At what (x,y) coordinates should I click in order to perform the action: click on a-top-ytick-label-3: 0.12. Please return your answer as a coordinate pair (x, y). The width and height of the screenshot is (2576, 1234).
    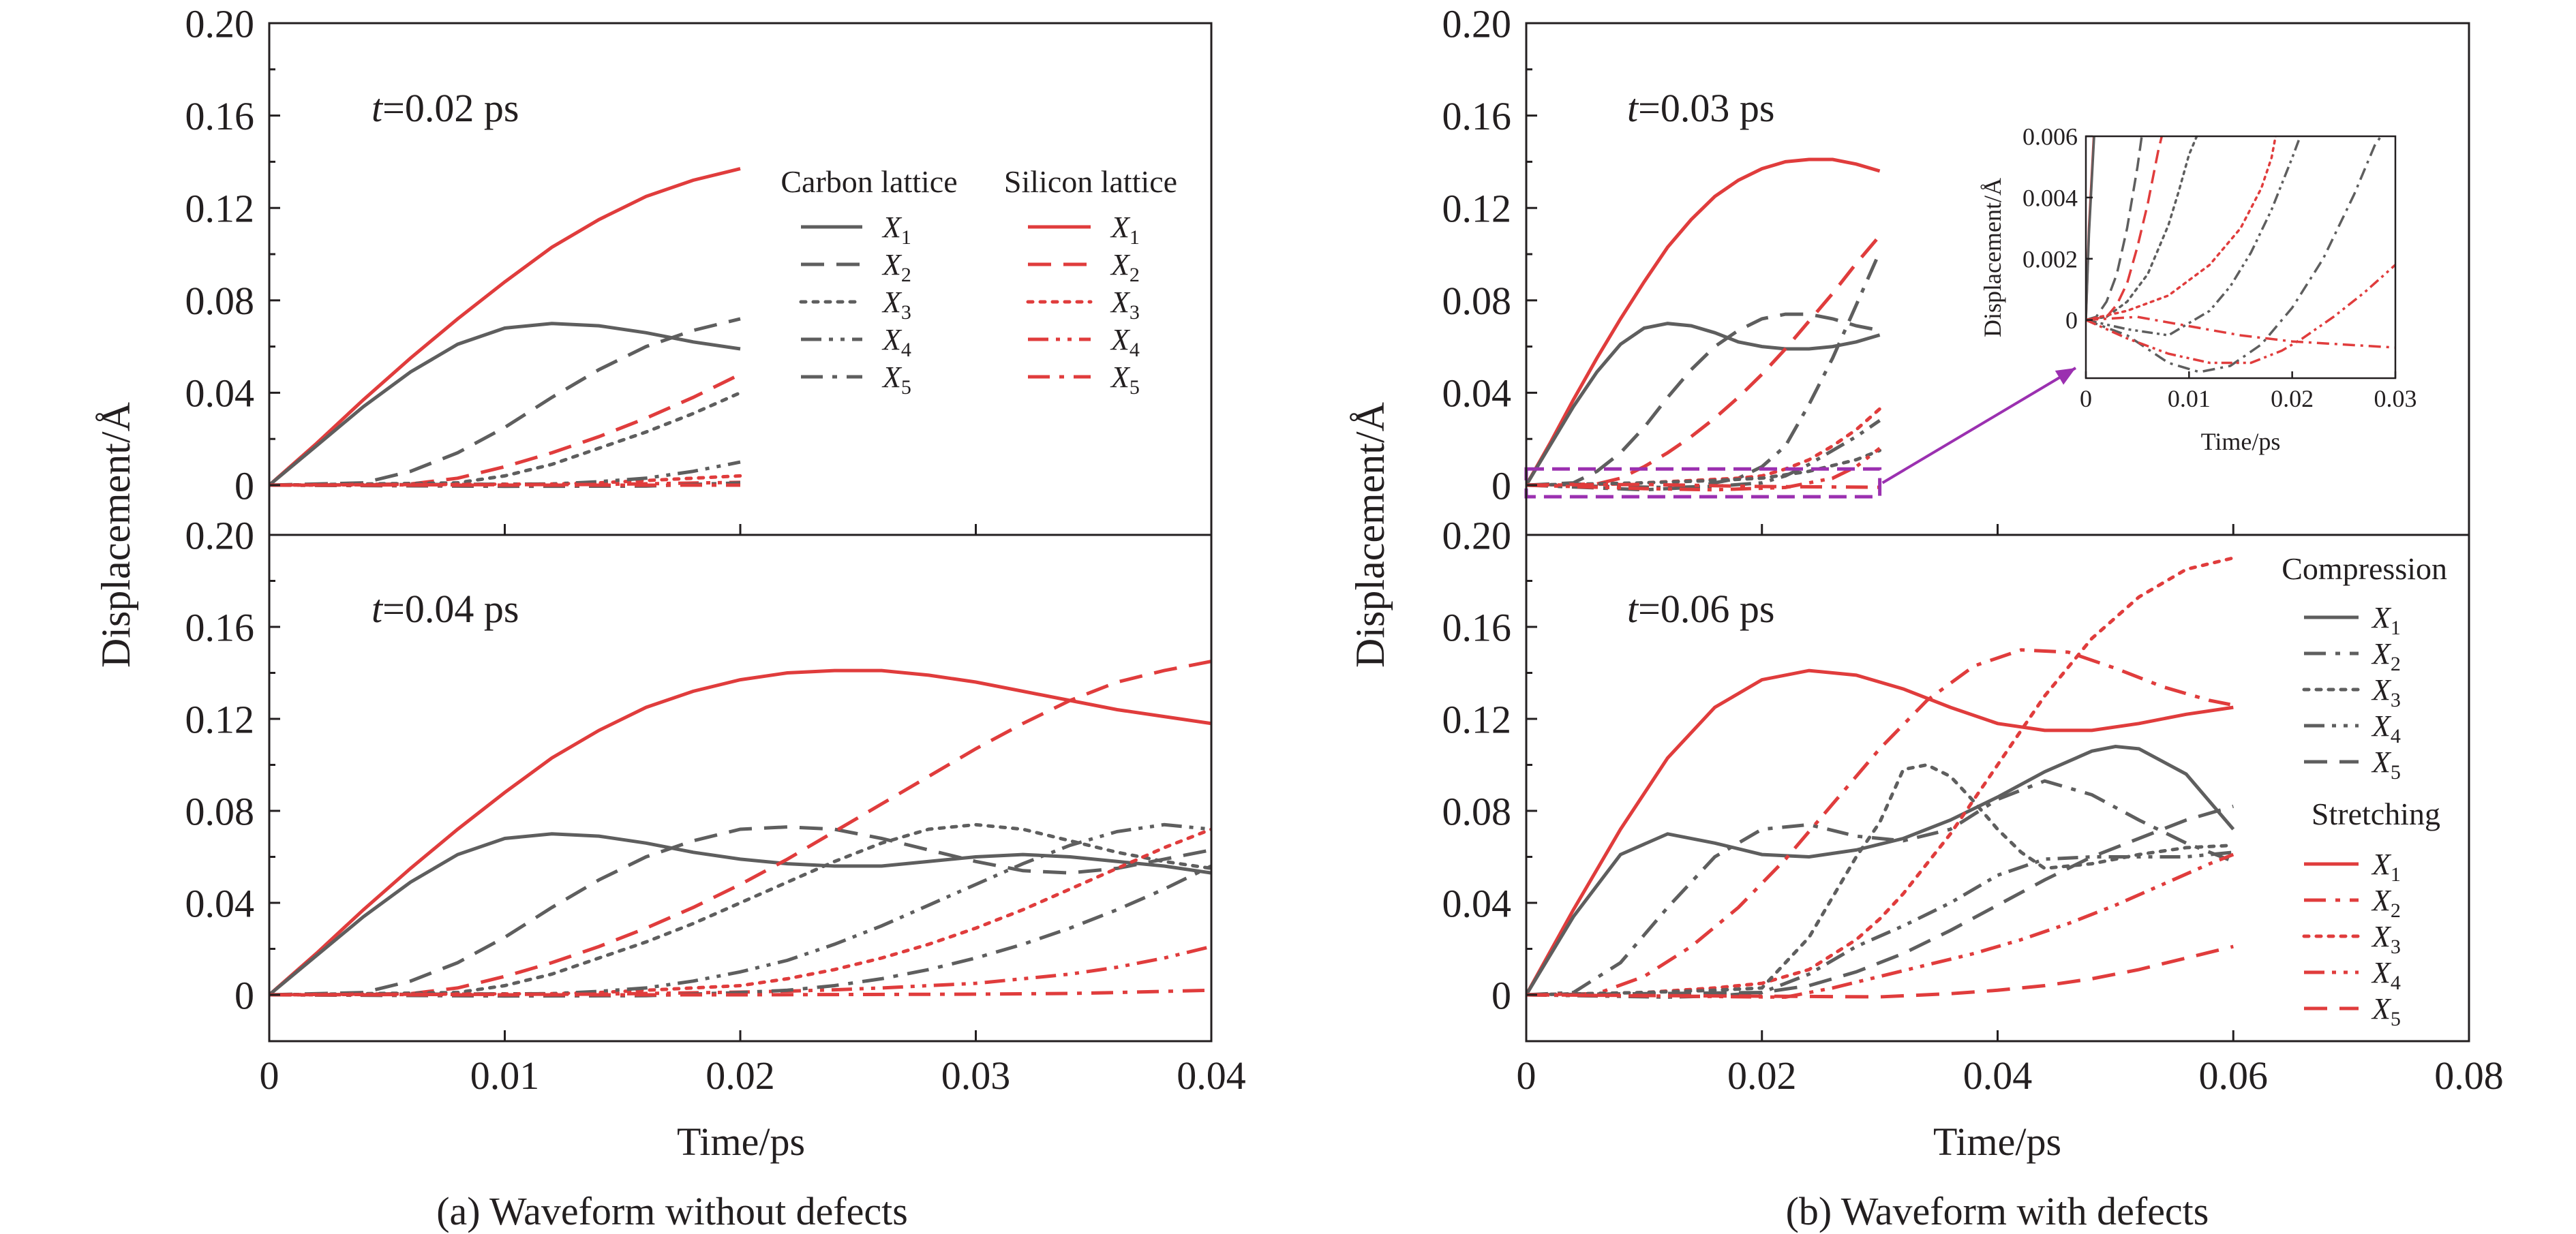
    Looking at the image, I should click on (220, 209).